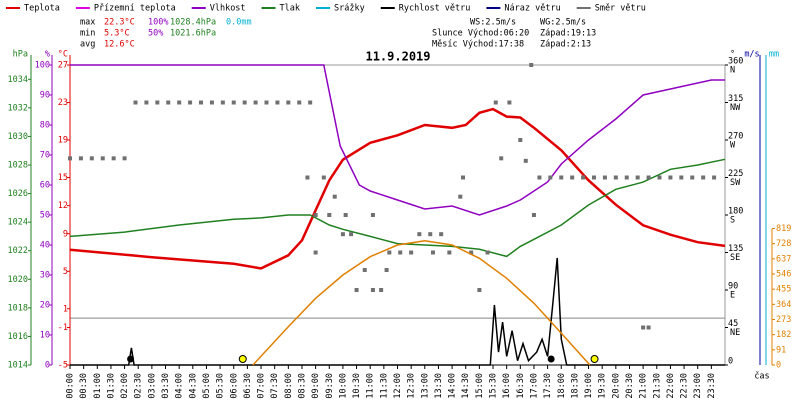  What do you see at coordinates (671, 386) in the screenshot?
I see `x-tick-label: 22:00` at bounding box center [671, 386].